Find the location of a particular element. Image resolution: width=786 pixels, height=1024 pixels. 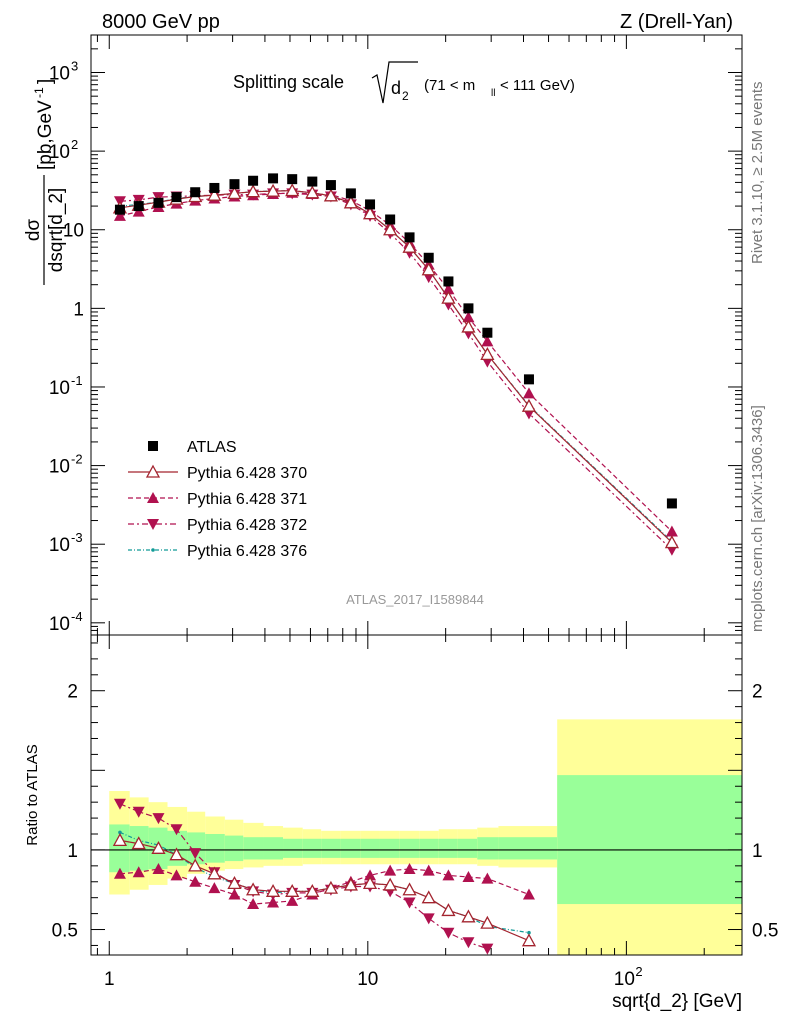

legend-label-p372: Pythia 6.428 372 is located at coordinates (247, 525).